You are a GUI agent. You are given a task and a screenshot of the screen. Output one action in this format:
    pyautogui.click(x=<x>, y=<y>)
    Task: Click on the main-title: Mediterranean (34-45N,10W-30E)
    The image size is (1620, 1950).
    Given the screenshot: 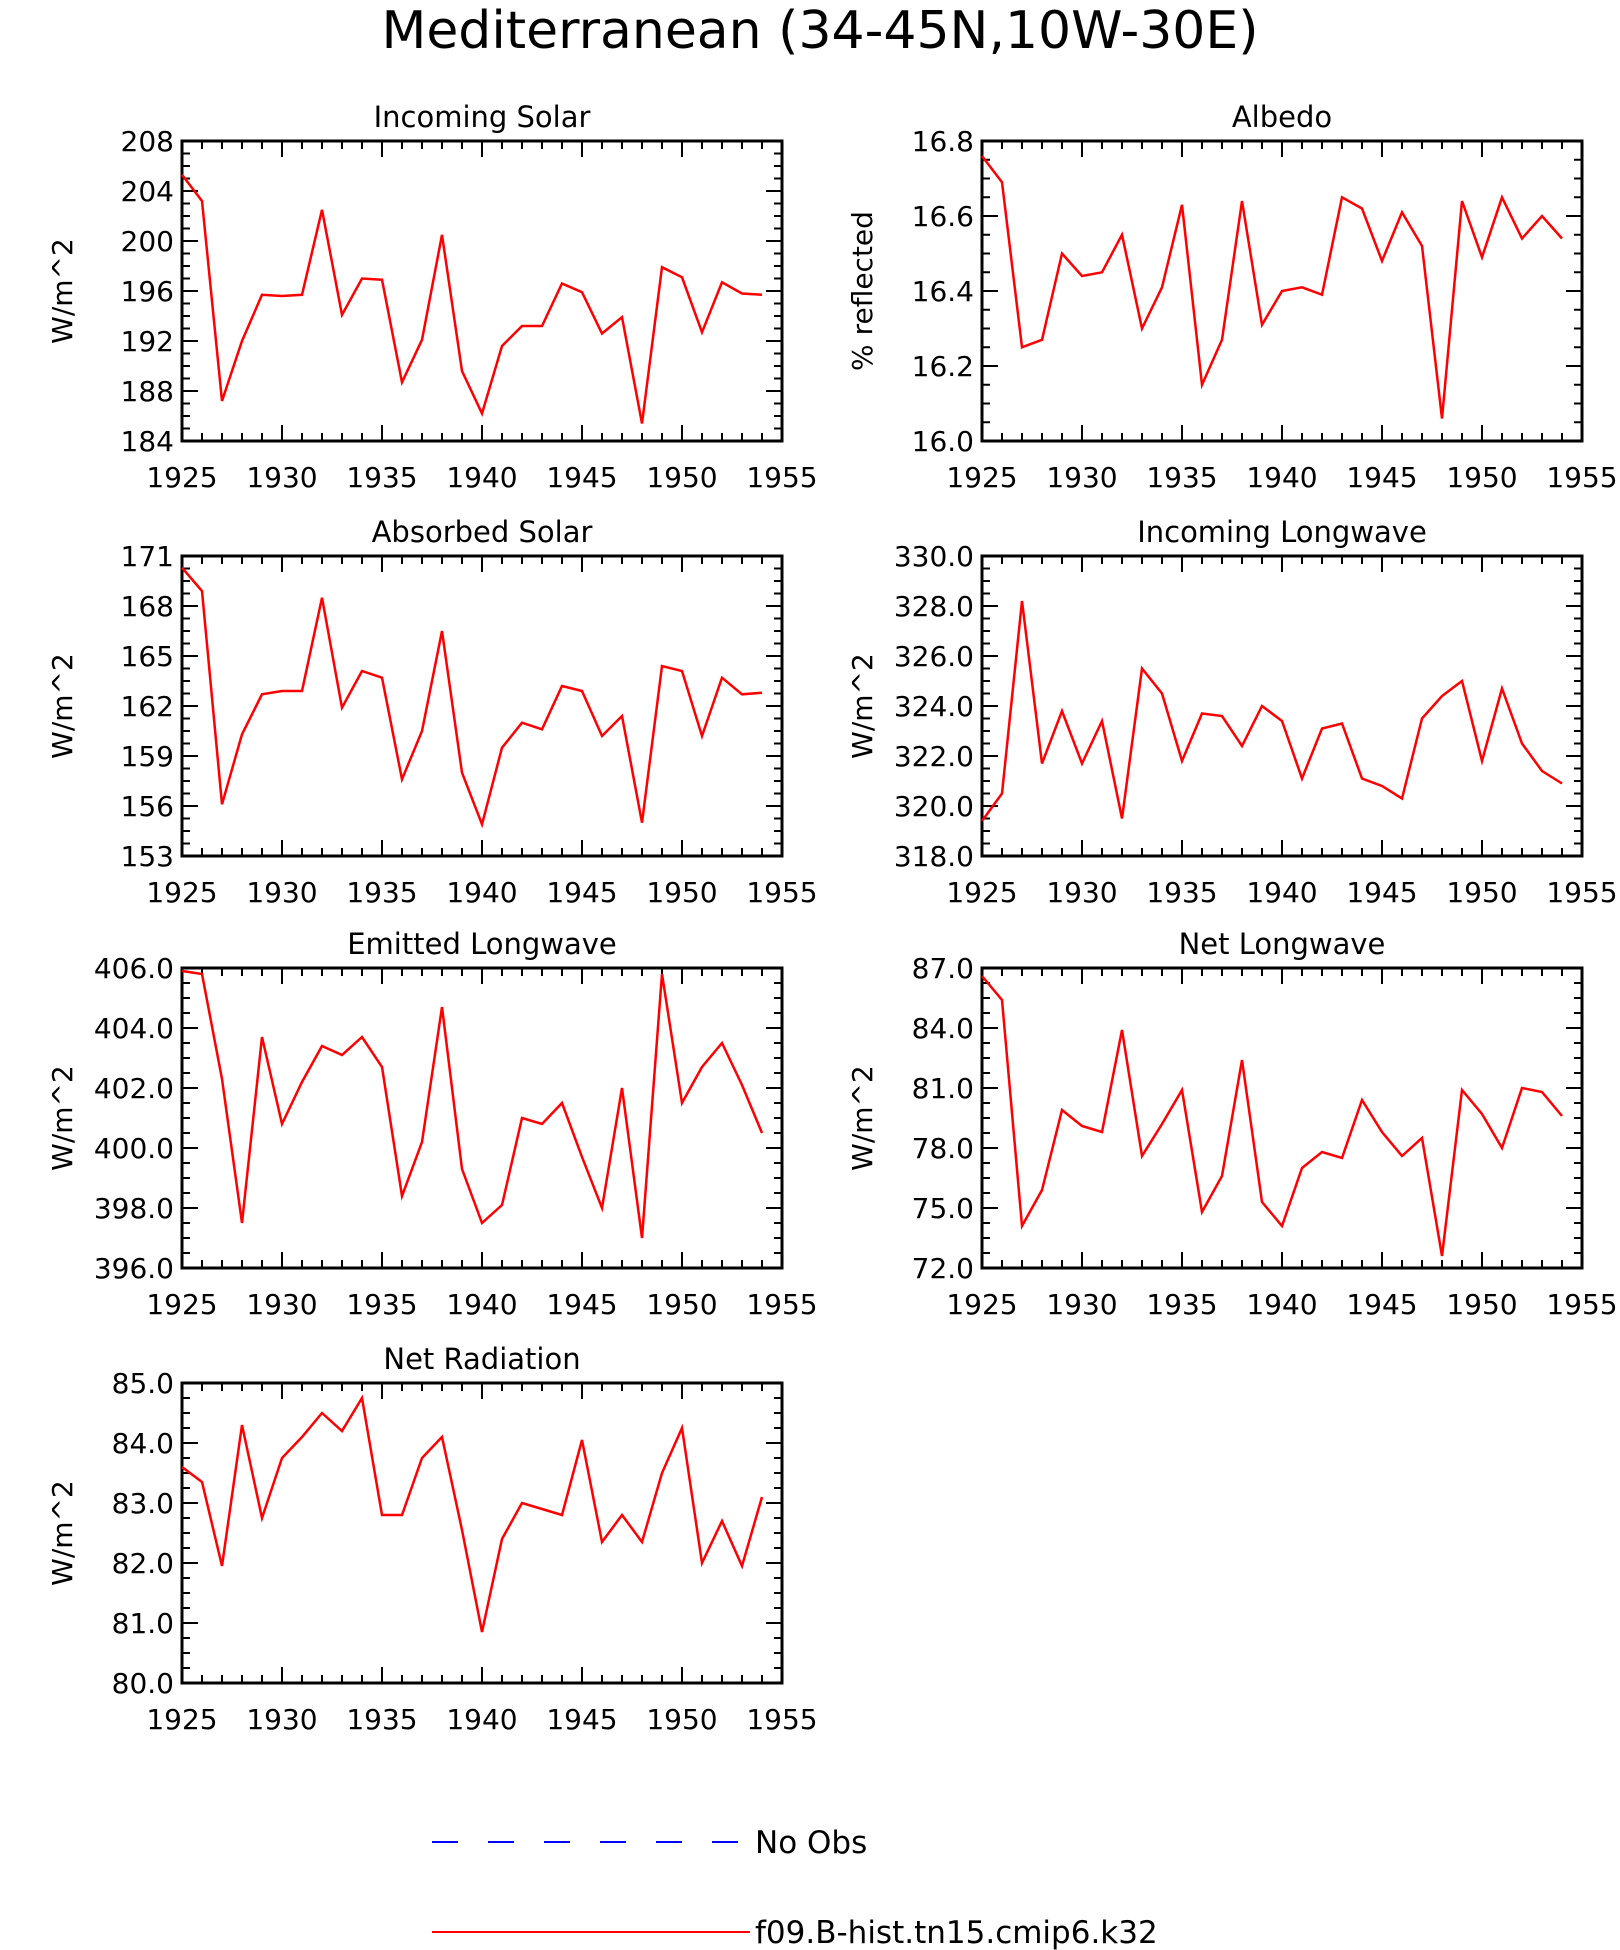 What is the action you would take?
    pyautogui.click(x=819, y=31)
    